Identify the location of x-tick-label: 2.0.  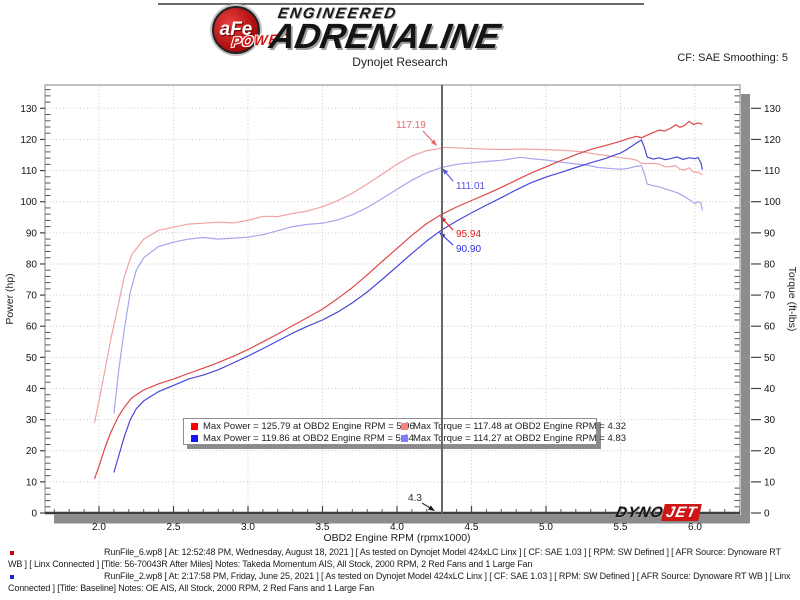
(99, 527).